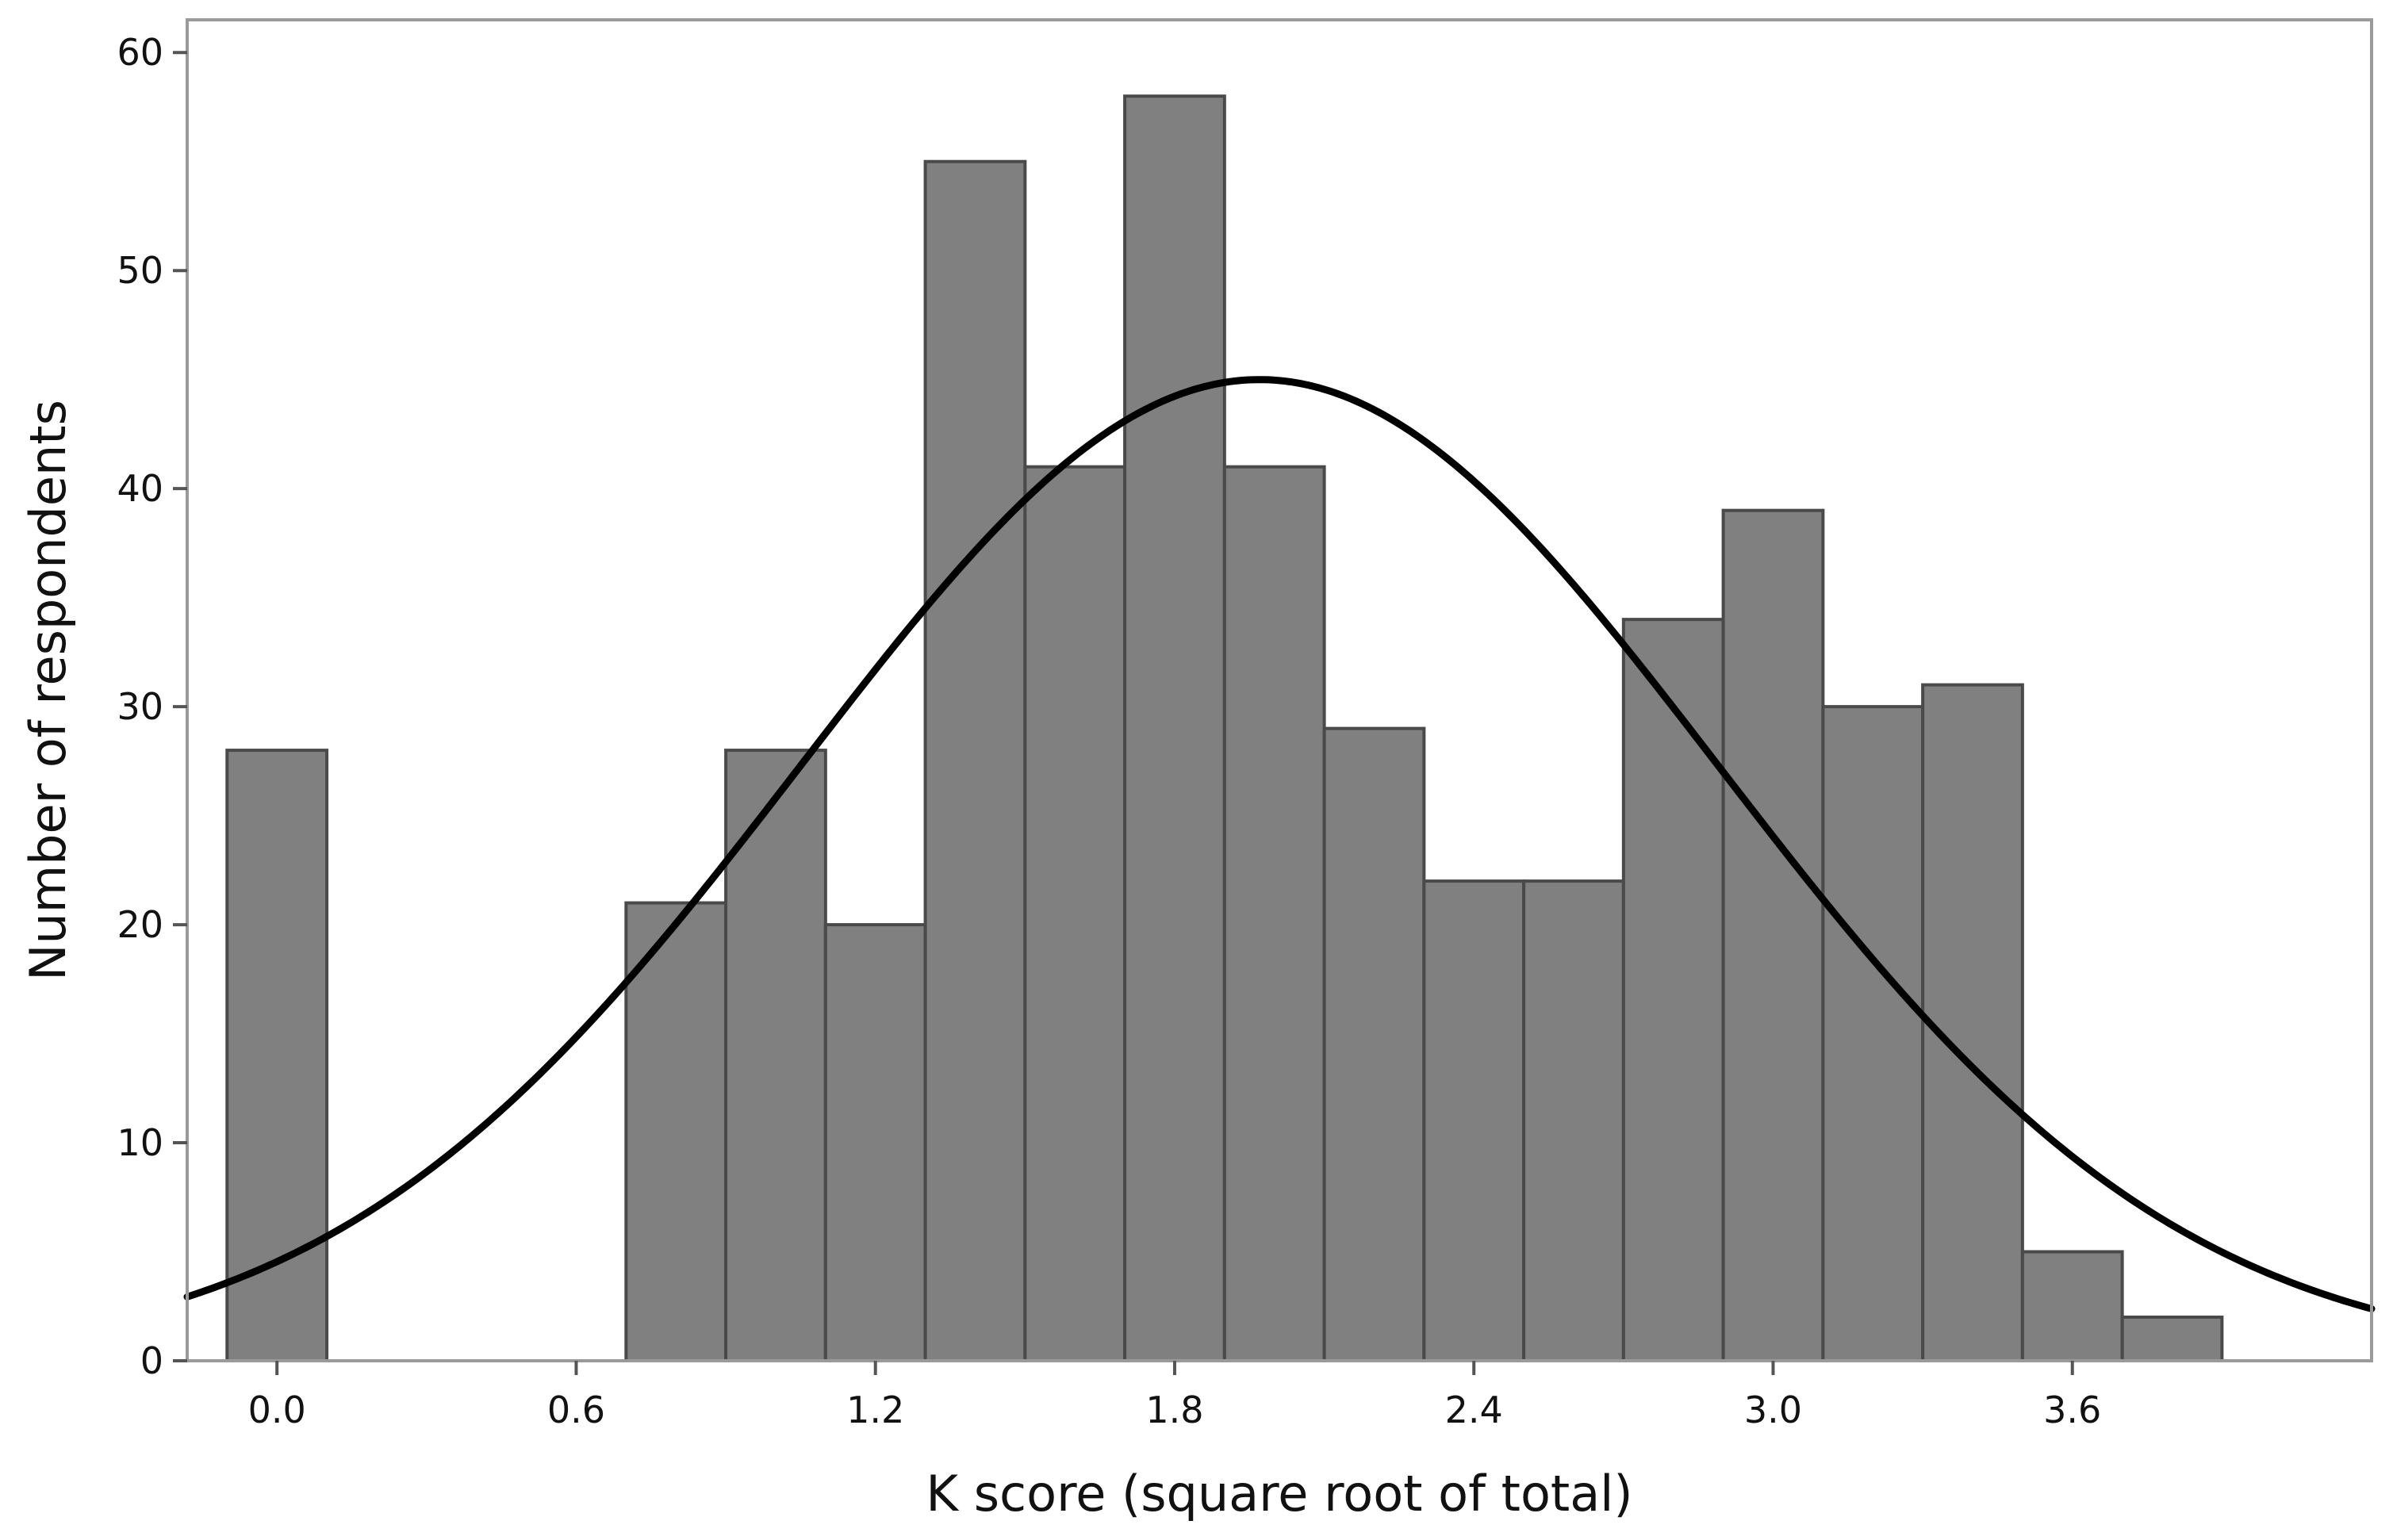  Describe the element at coordinates (151, 1360) in the screenshot. I see `y-tick-label: 0` at that location.